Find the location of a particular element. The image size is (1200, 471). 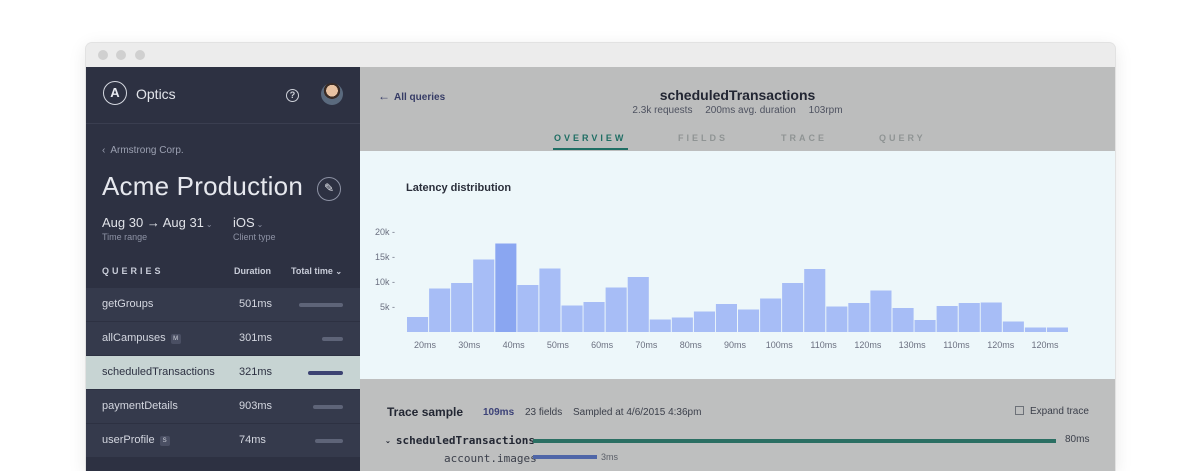

query-row: getGroups 501ms is located at coordinates (223, 304).